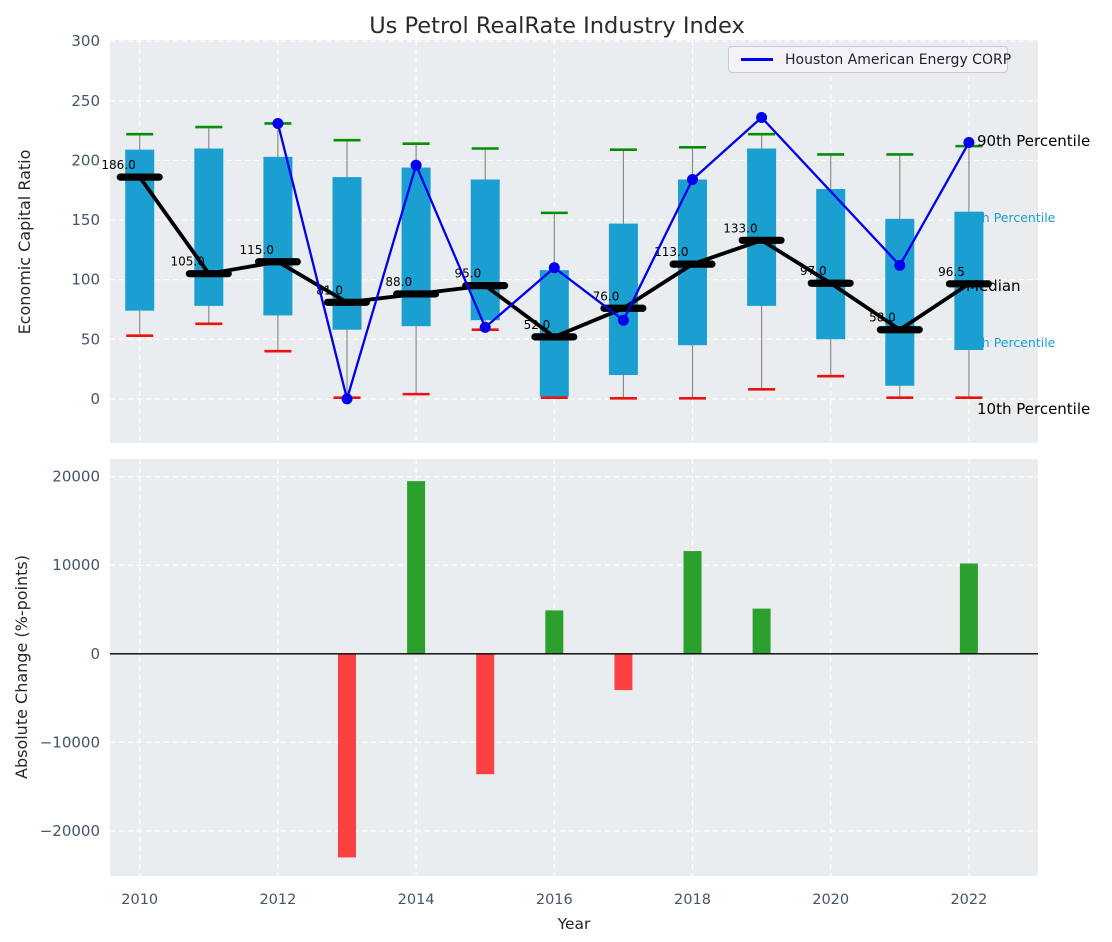 Image resolution: width=1112 pixels, height=942 pixels. Describe the element at coordinates (900, 302) in the screenshot. I see `box-2021` at that location.